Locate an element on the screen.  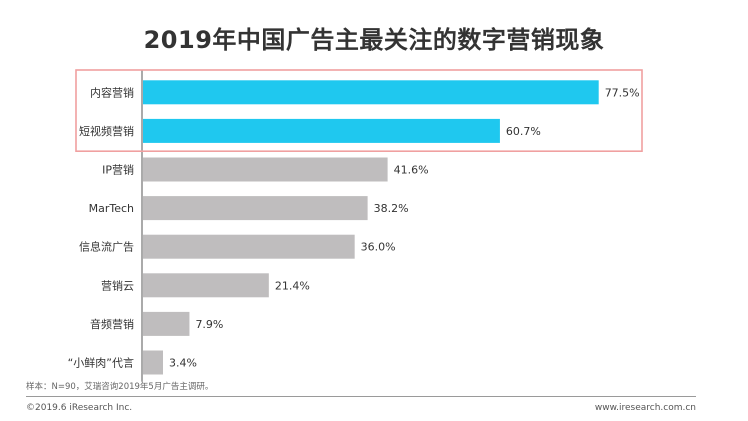
value-label-7: 3.4% is located at coordinates (183, 363).